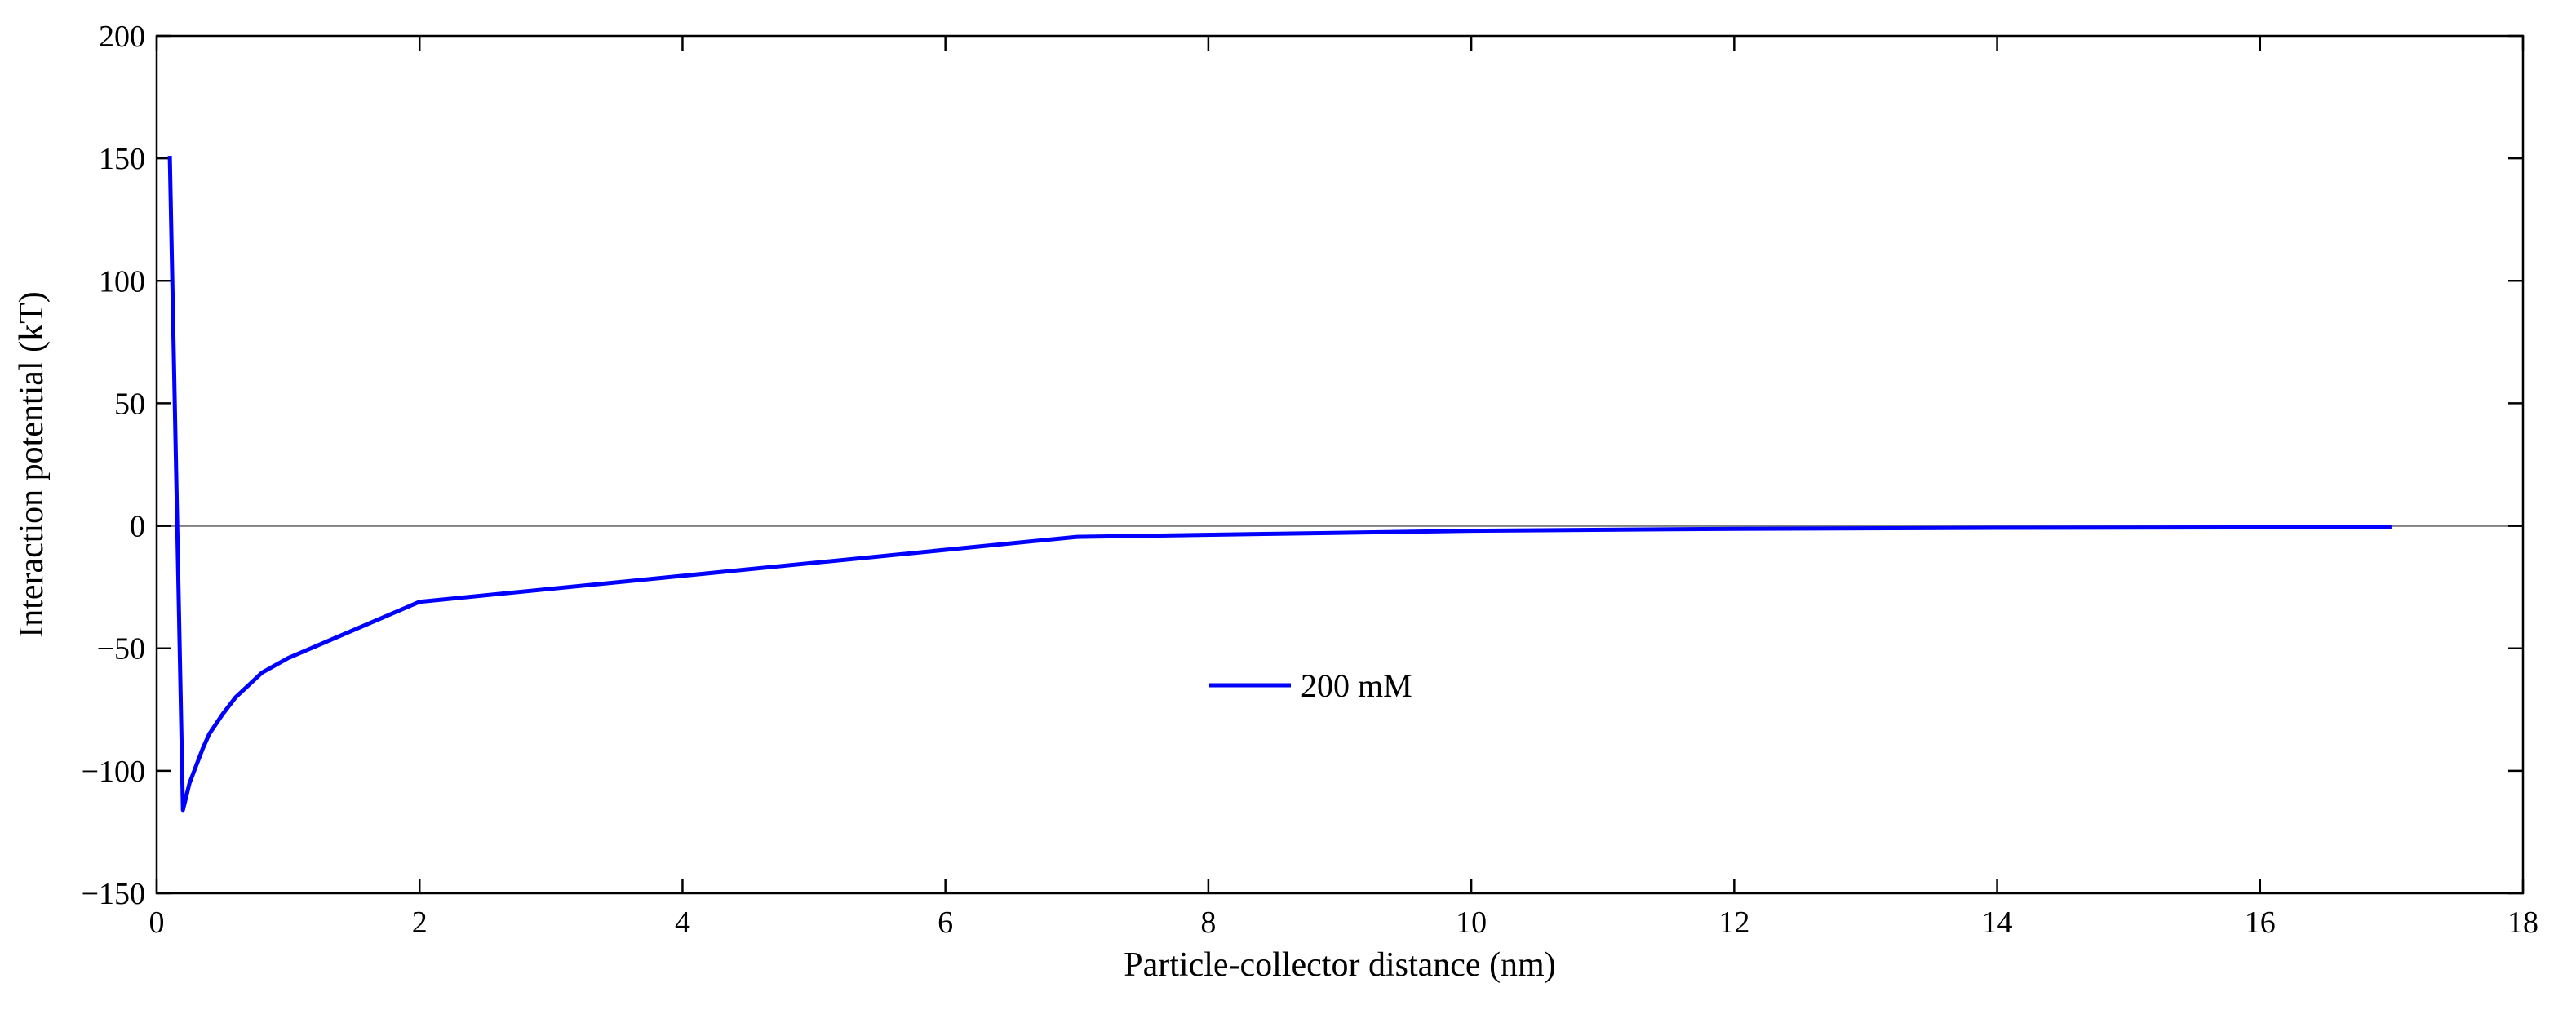  What do you see at coordinates (113, 772) in the screenshot?
I see `y-tick-label: −100` at bounding box center [113, 772].